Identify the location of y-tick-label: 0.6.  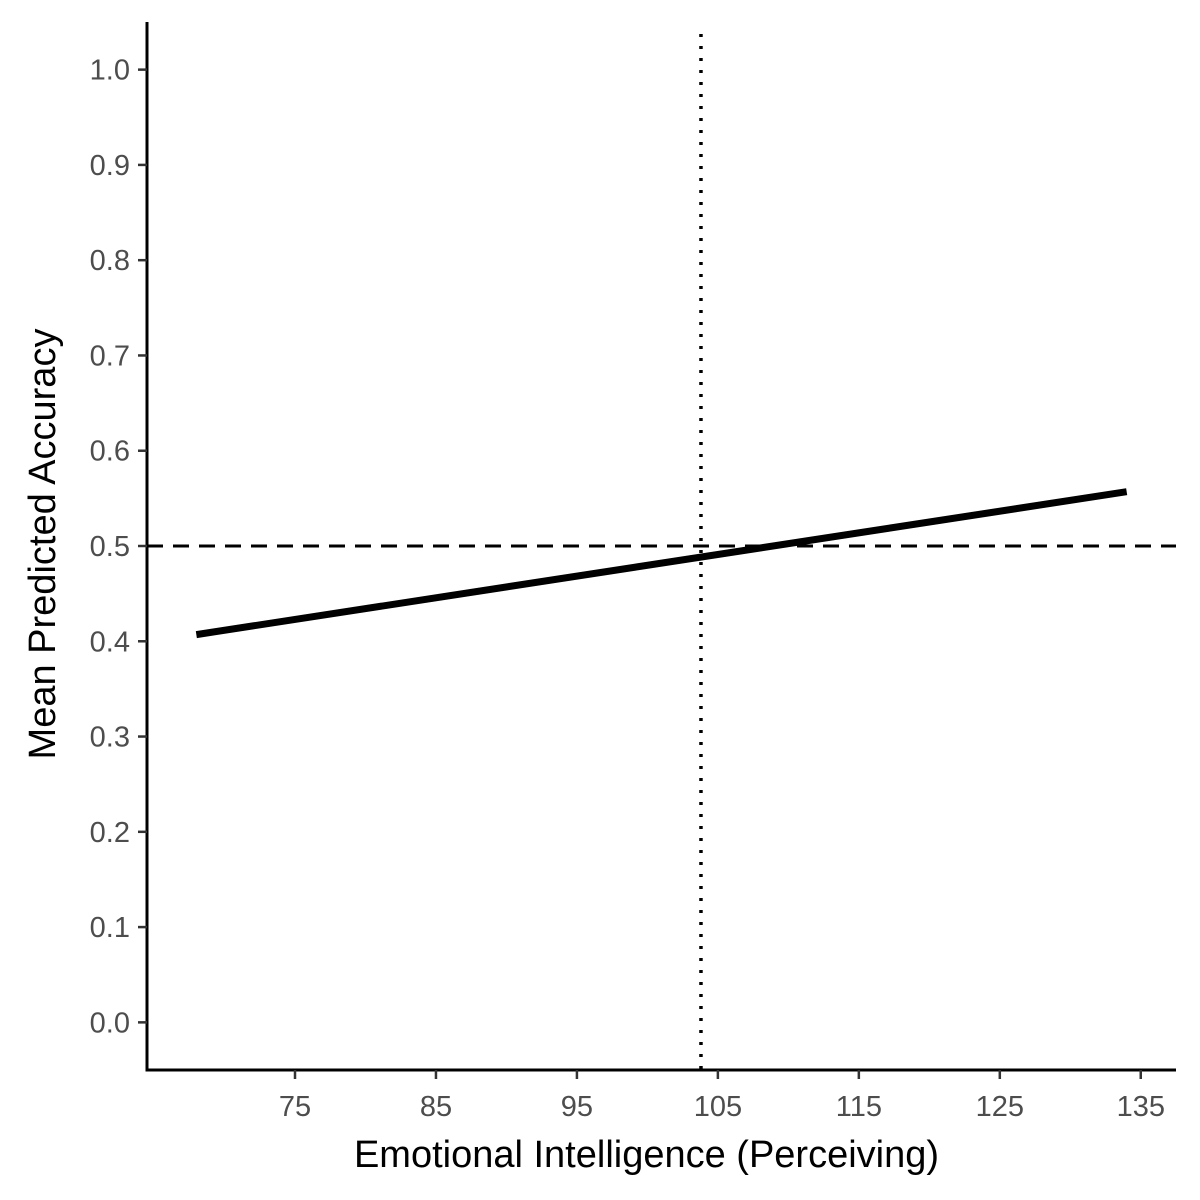
(110, 452).